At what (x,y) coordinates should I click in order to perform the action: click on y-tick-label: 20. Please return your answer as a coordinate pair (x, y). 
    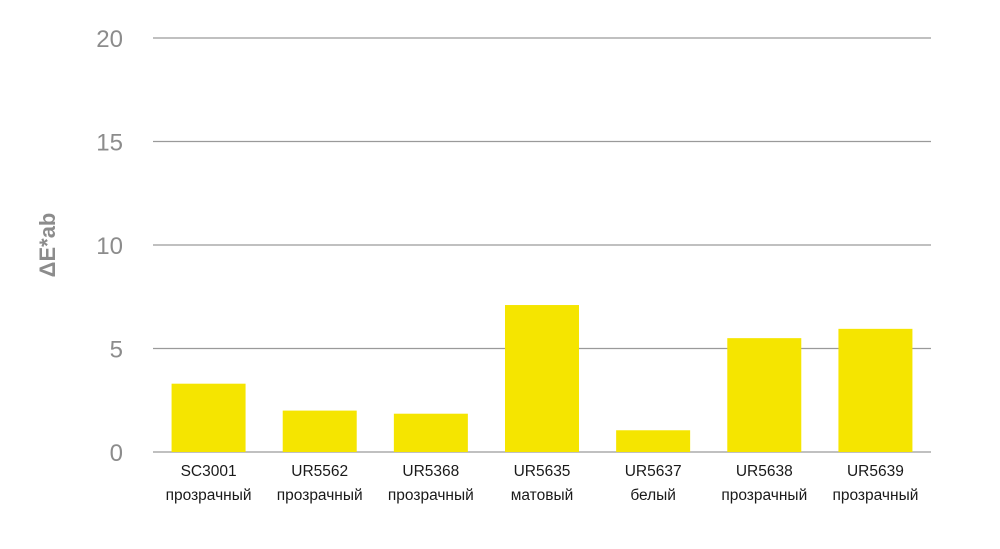
    Looking at the image, I should click on (109, 39).